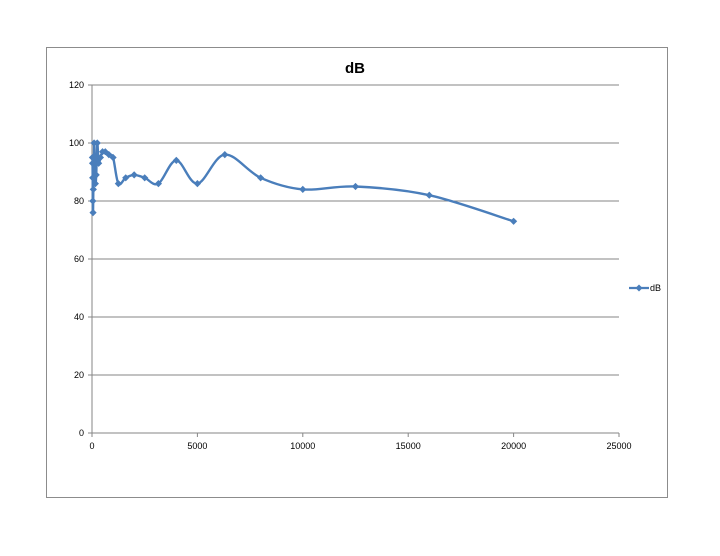 This screenshot has width=720, height=556. I want to click on x-tick-label-25000: 25000, so click(618, 446).